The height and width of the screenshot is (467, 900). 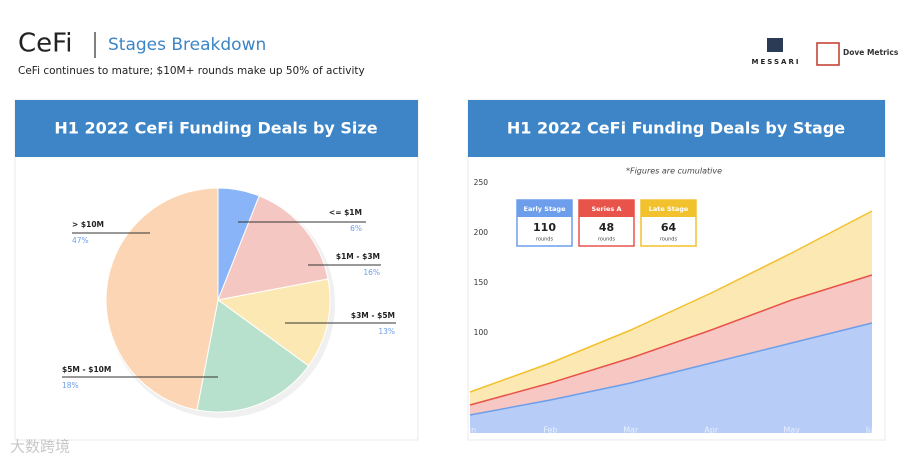 I want to click on slice-value: 16%, so click(x=371, y=272).